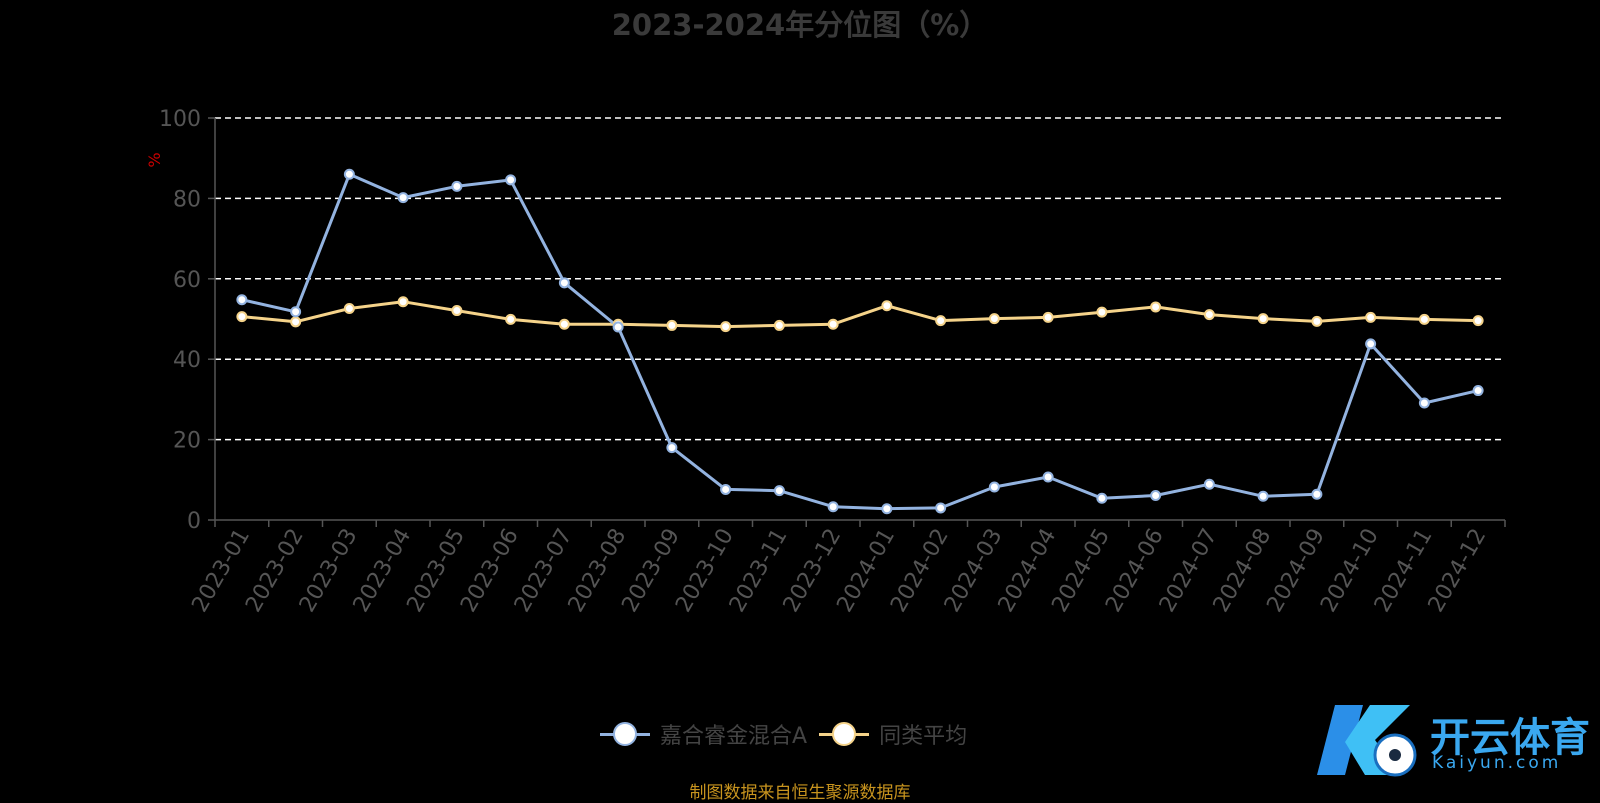  What do you see at coordinates (1497, 763) in the screenshot?
I see `watermark-domain: Kaiyun.com` at bounding box center [1497, 763].